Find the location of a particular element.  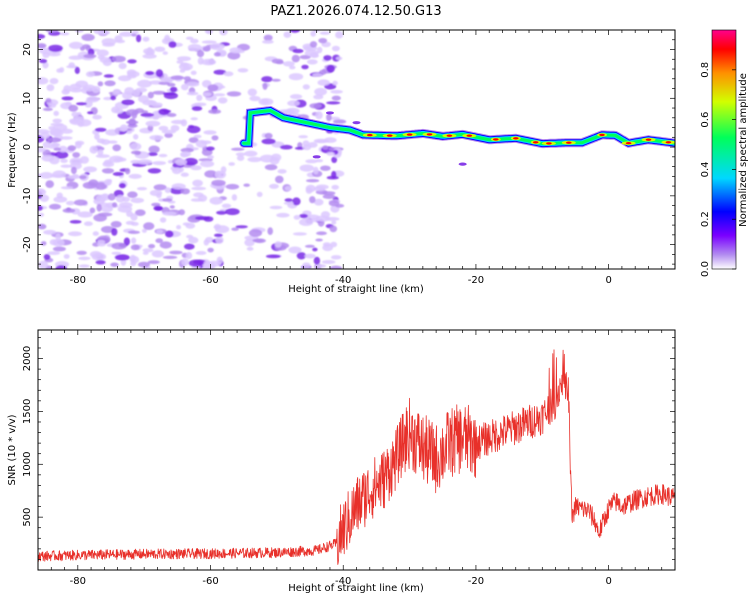

spectrogram-y-tick-label: 20 is located at coordinates (27, 49).